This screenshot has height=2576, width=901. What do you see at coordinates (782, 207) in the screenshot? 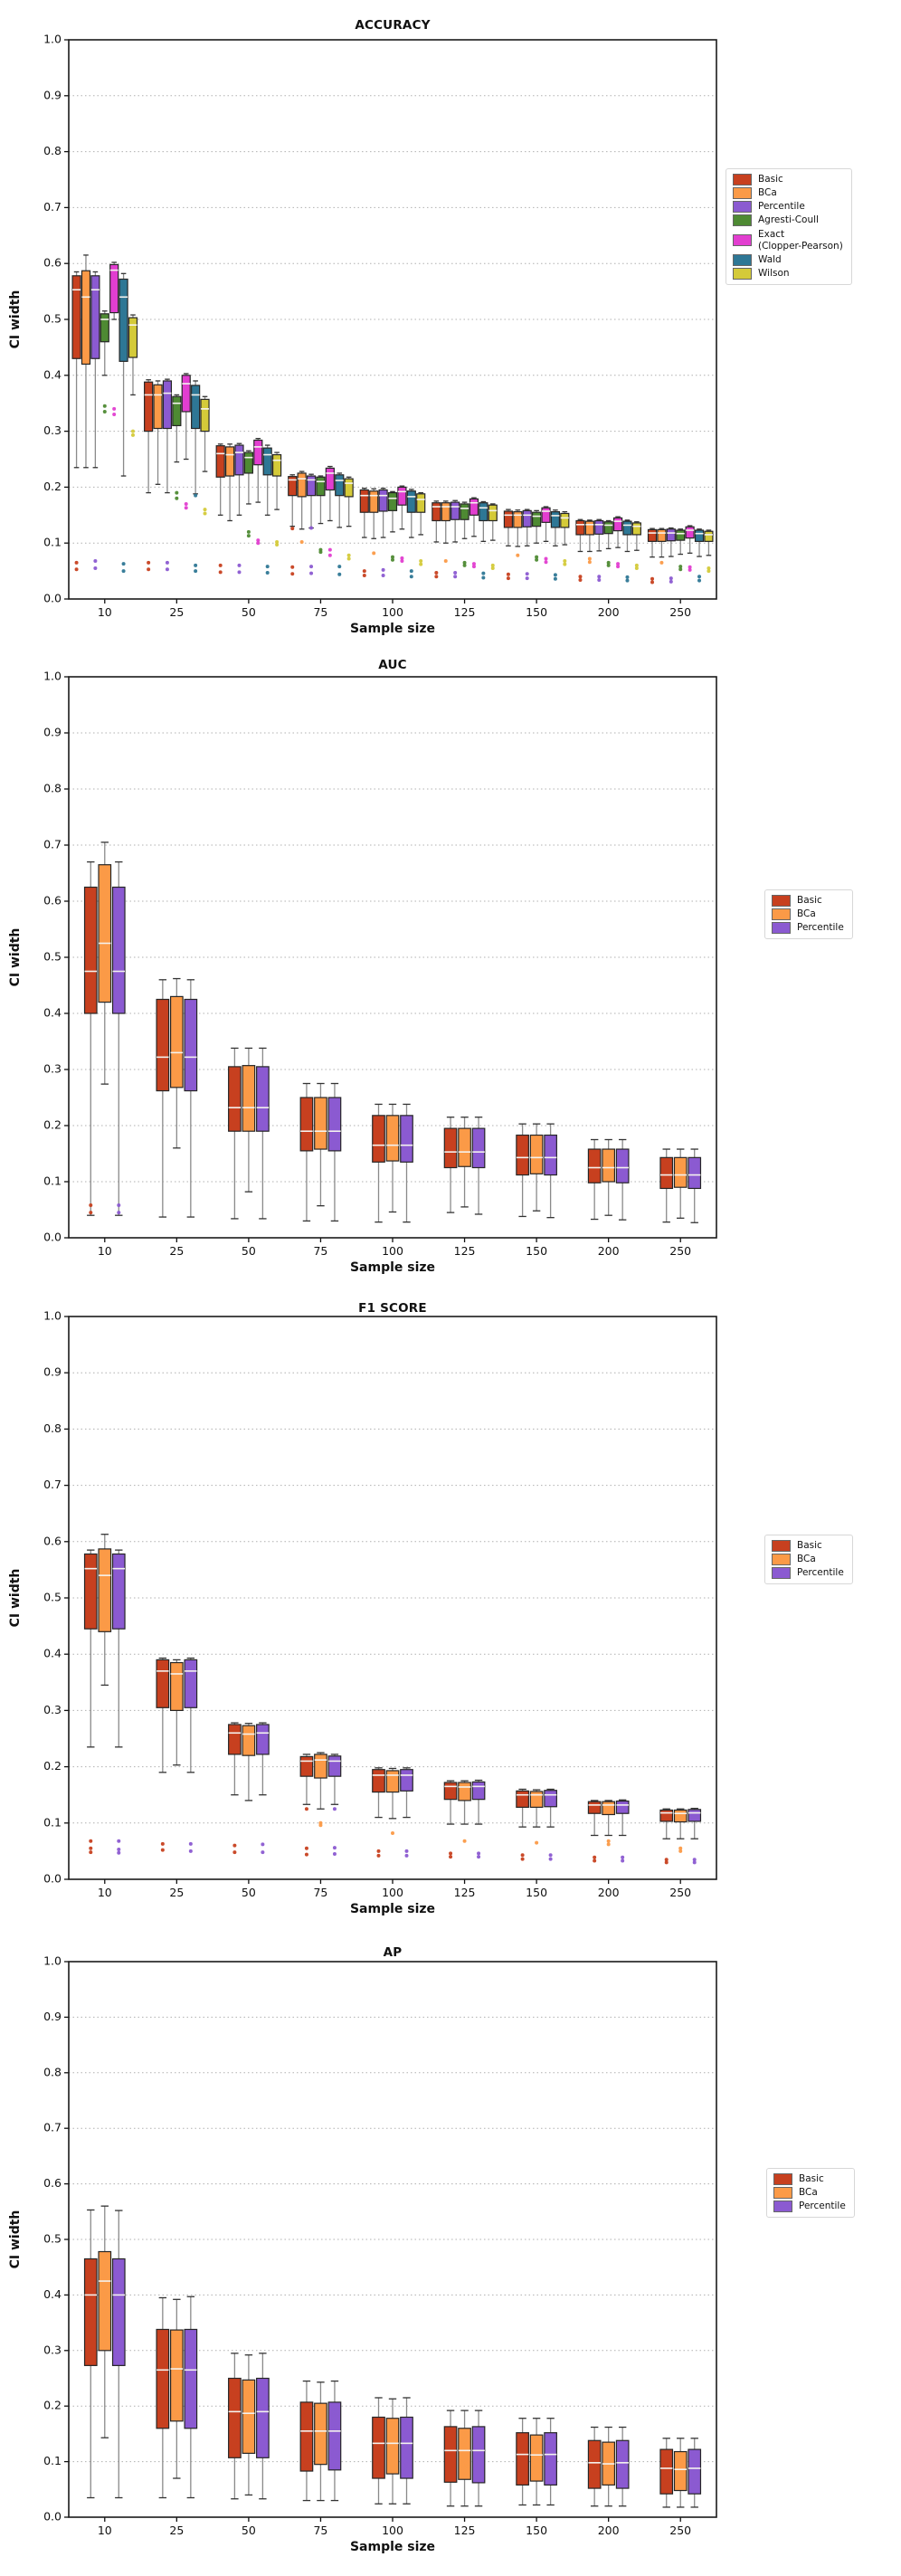
I see `legend-label: Percentile` at bounding box center [782, 207].